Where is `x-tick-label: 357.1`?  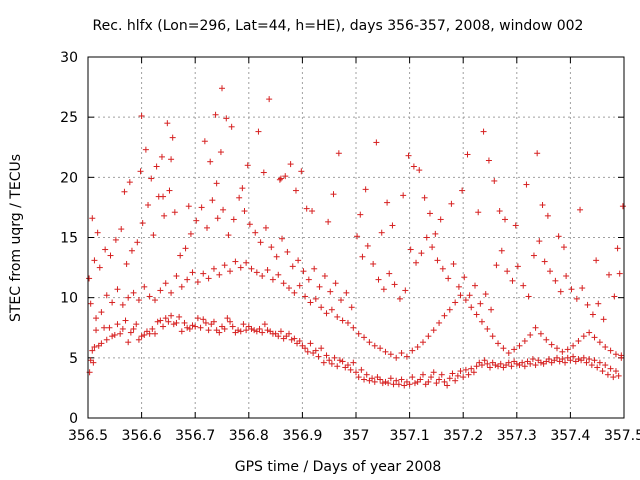 x-tick-label: 357.1 is located at coordinates (410, 436).